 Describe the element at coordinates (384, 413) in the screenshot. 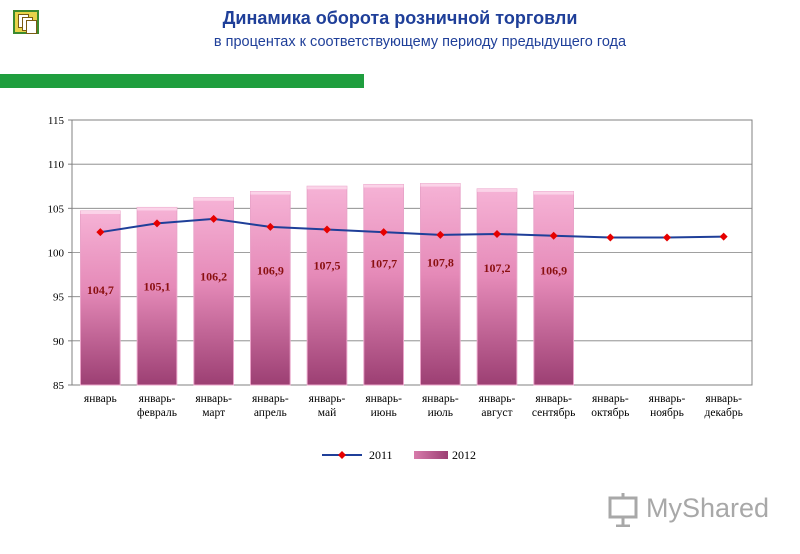

I see `x-tick-label: июнь` at that location.